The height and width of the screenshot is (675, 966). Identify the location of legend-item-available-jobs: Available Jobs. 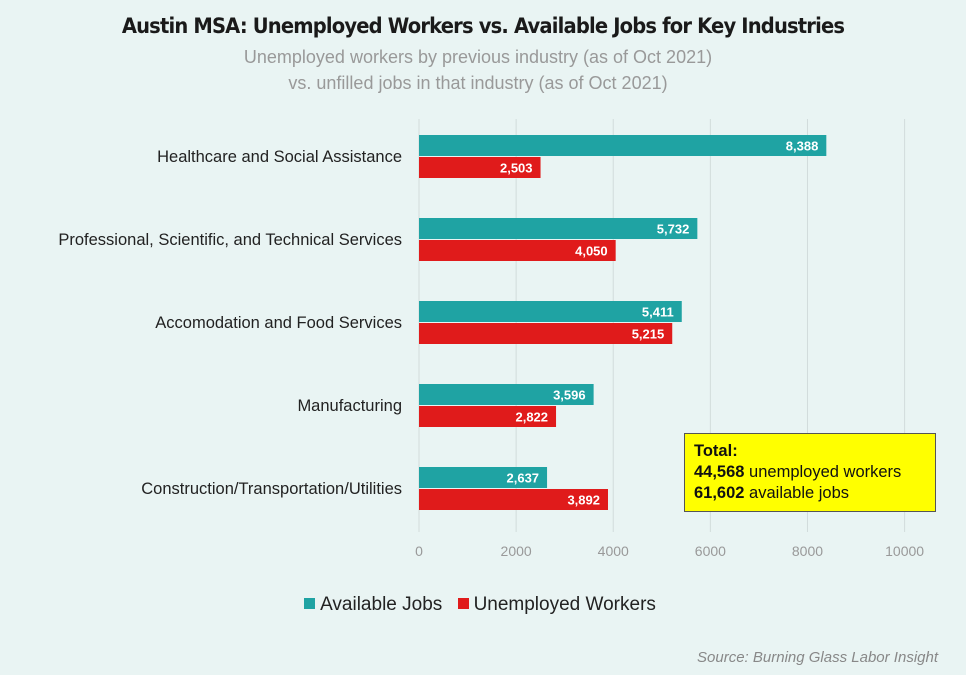
(373, 605).